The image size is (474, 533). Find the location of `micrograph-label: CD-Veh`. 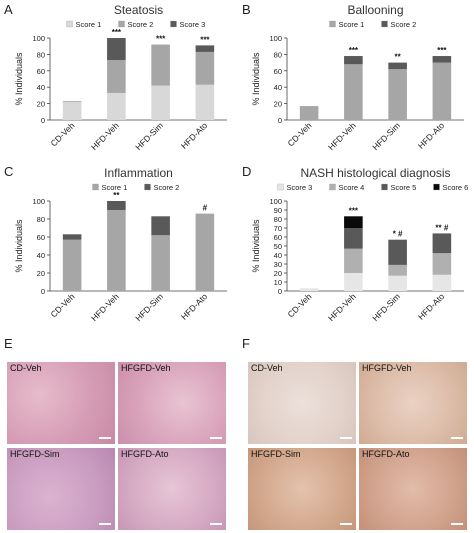

micrograph-label: CD-Veh is located at coordinates (267, 368).